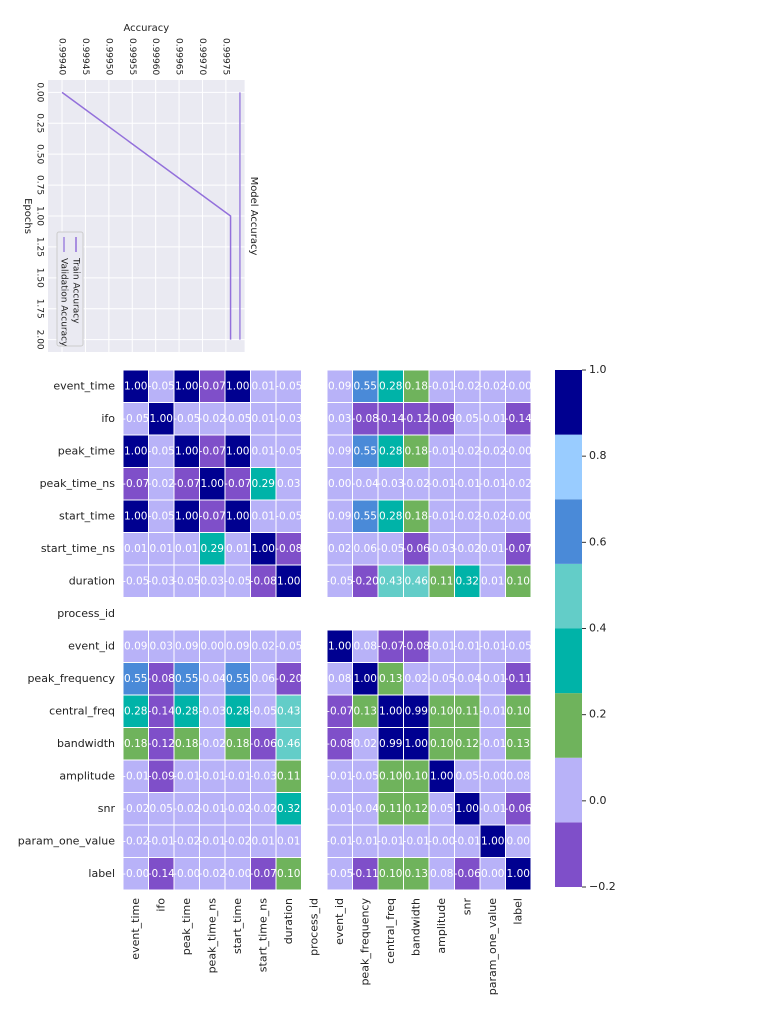 The height and width of the screenshot is (1028, 768). I want to click on row-label: central_freq, so click(82, 710).